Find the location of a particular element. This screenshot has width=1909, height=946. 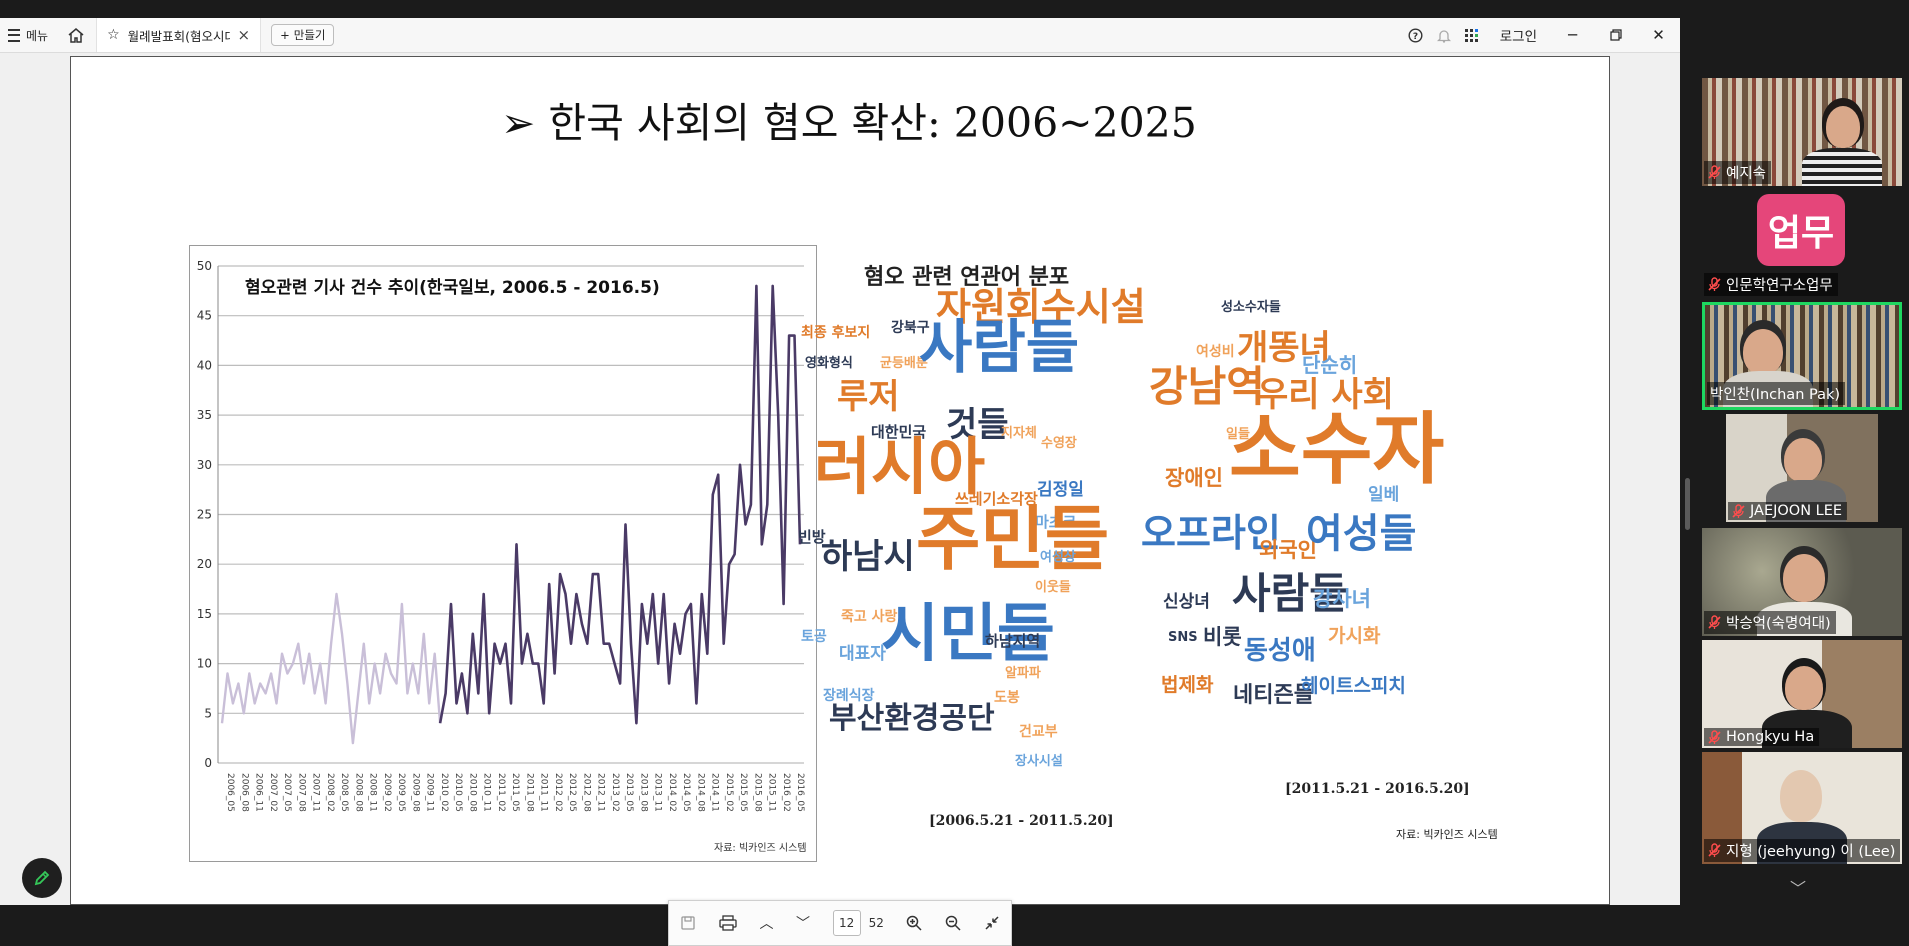

pen-icon is located at coordinates (42, 878).